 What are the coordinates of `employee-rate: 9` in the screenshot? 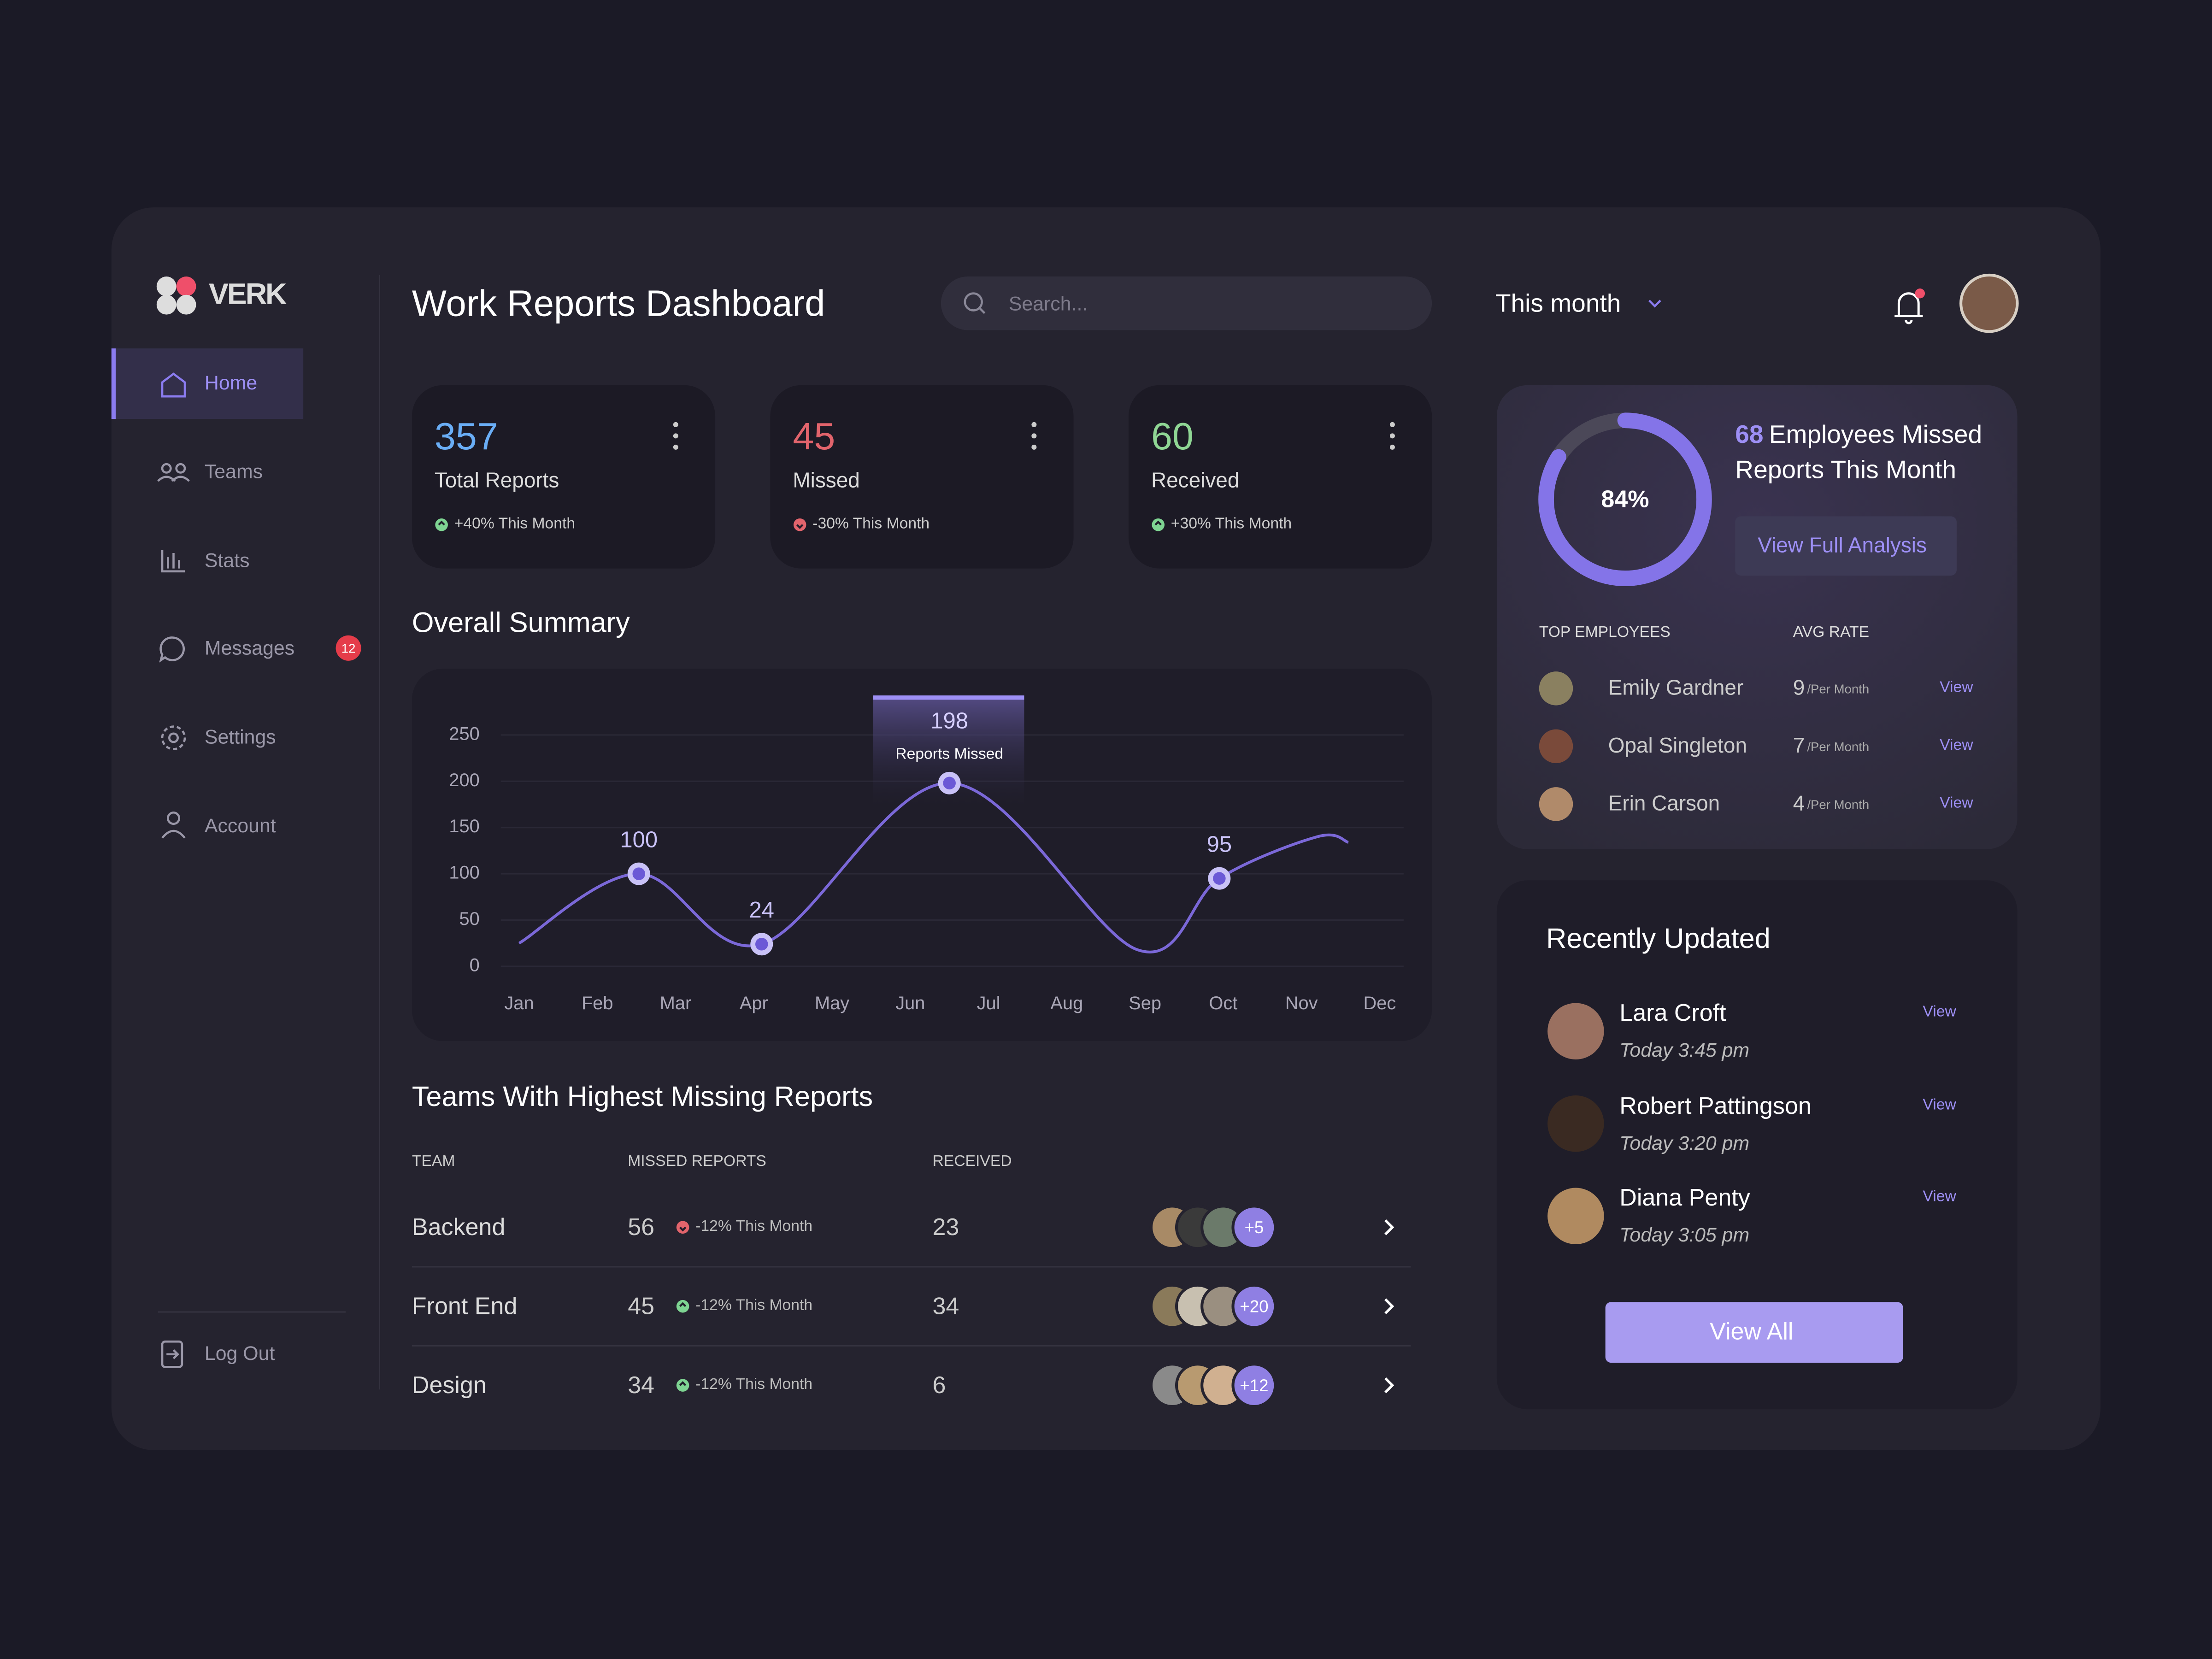 It's located at (1799, 688).